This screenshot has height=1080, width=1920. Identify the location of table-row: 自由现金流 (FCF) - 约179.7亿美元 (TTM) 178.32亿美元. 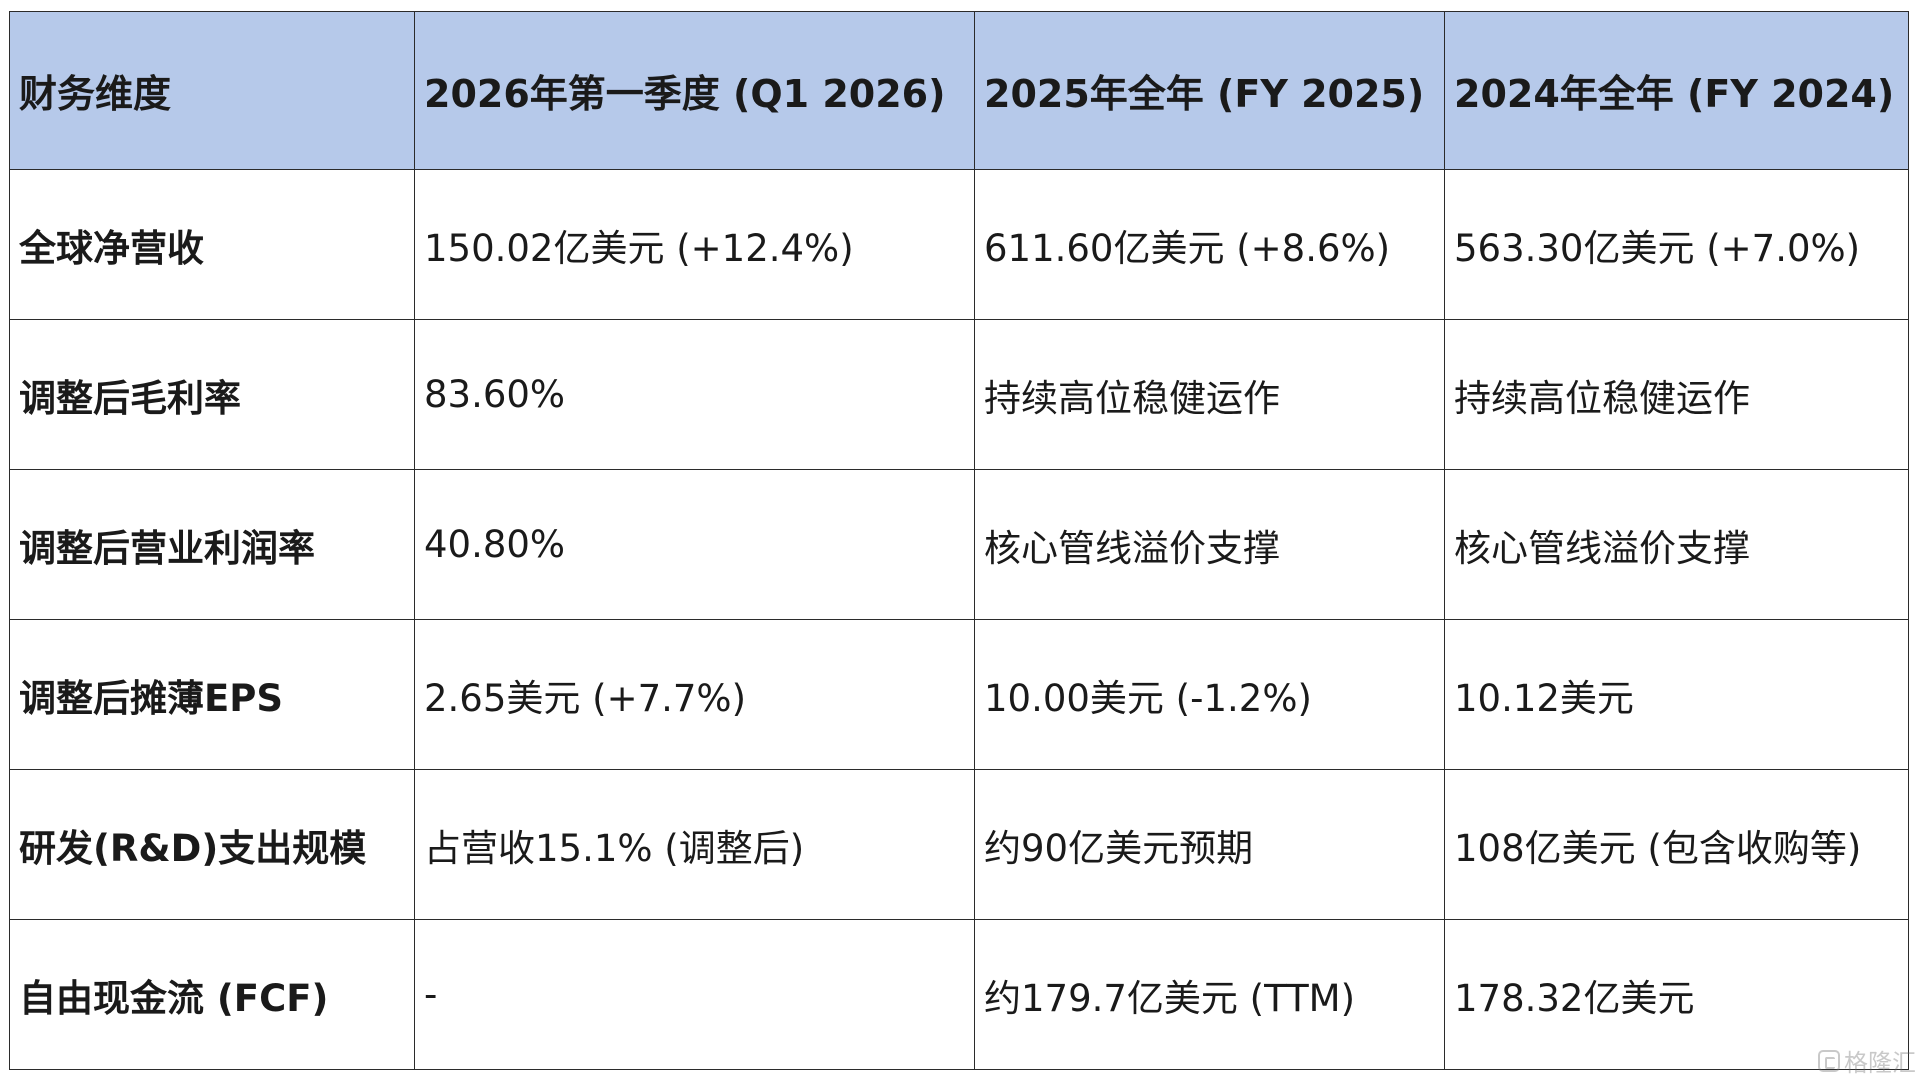
(959, 994).